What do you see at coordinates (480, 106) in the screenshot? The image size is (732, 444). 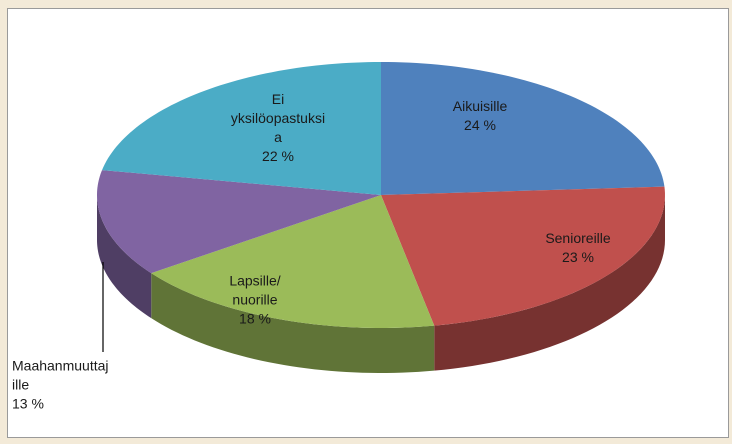 I see `category-label: Aikuisille` at bounding box center [480, 106].